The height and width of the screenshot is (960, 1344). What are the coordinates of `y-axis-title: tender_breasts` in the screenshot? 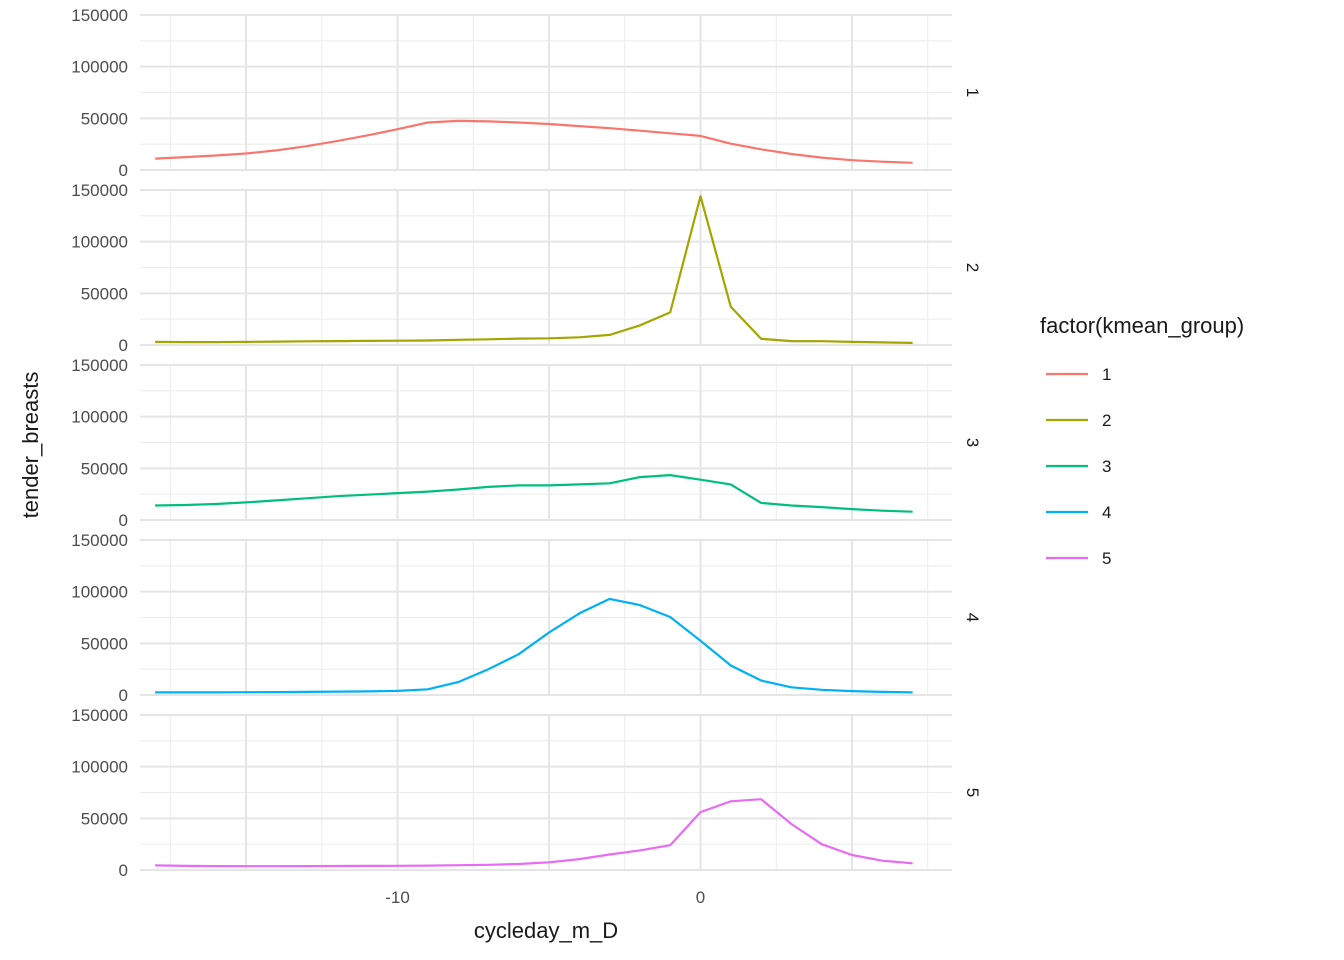 It's located at (30, 445).